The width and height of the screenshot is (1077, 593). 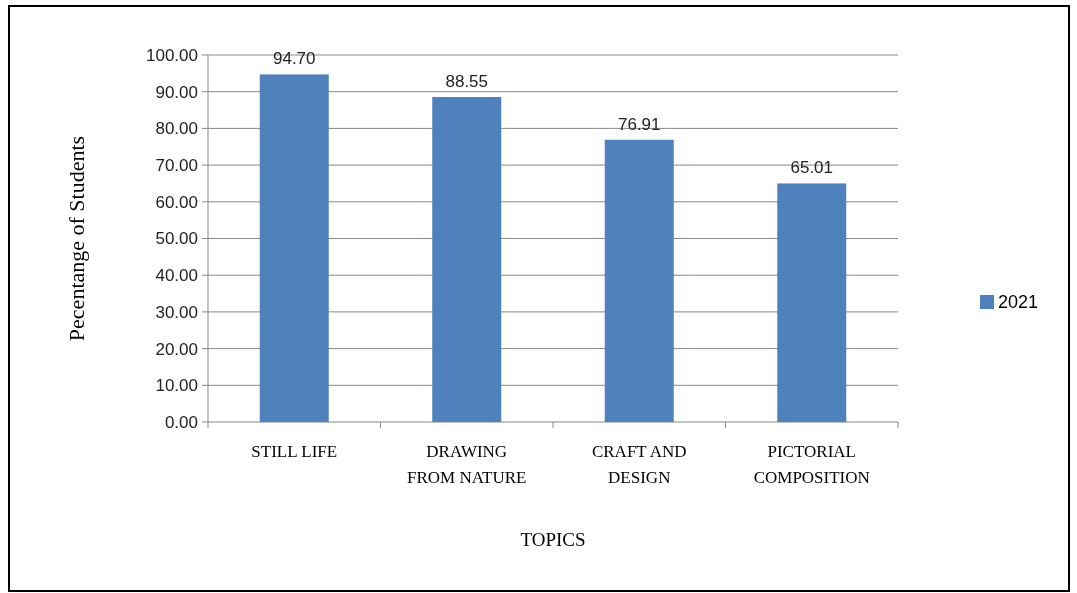 What do you see at coordinates (553, 539) in the screenshot?
I see `x-axis-title: TOPICS` at bounding box center [553, 539].